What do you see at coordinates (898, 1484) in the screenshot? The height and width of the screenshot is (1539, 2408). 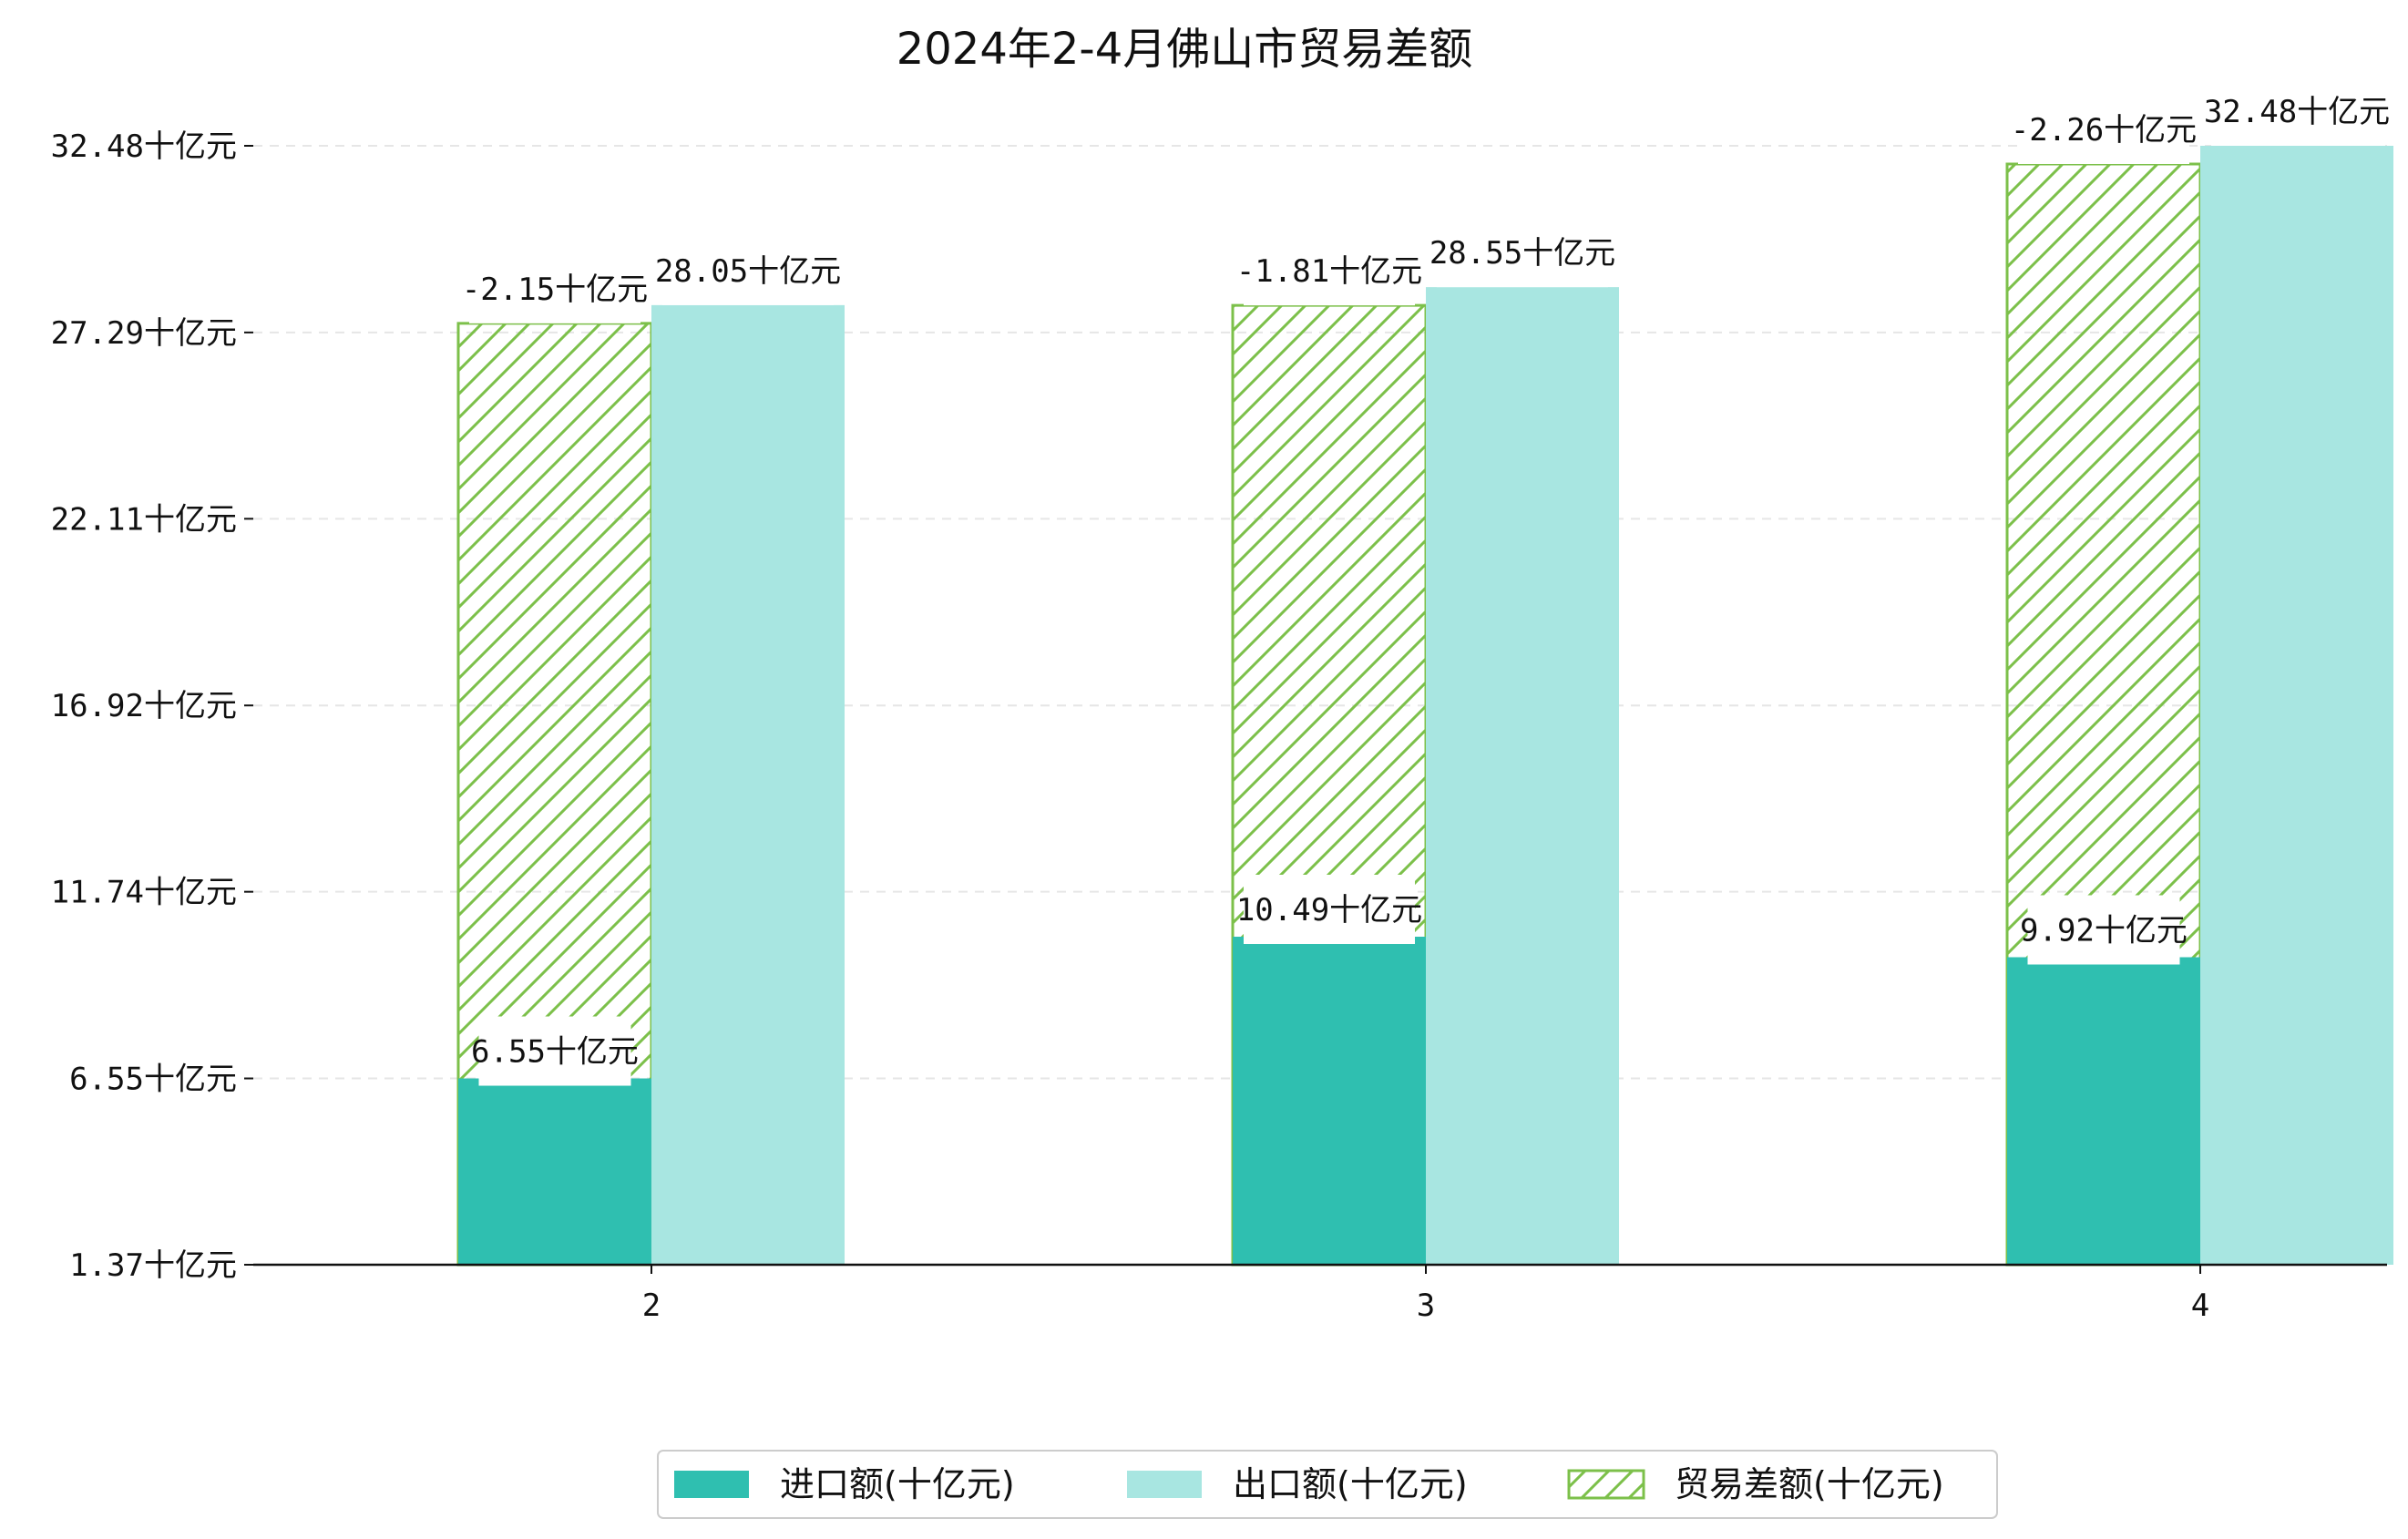 I see `legend-label: 进口额(十亿元)` at bounding box center [898, 1484].